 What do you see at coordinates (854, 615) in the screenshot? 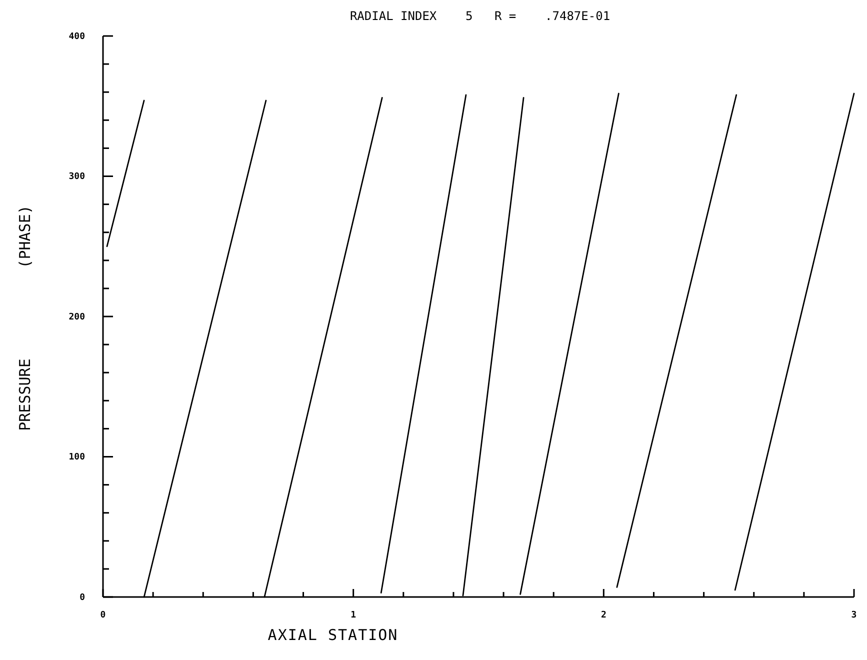
I see `x-tick-label: 3` at bounding box center [854, 615].